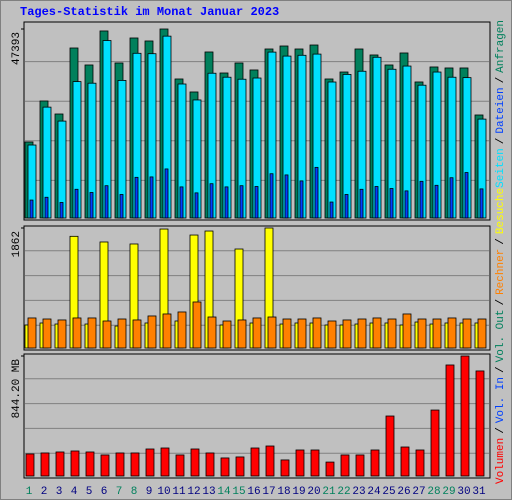 The width and height of the screenshot is (512, 500). Describe the element at coordinates (283, 492) in the screenshot. I see `x-tick-label: 18` at that location.